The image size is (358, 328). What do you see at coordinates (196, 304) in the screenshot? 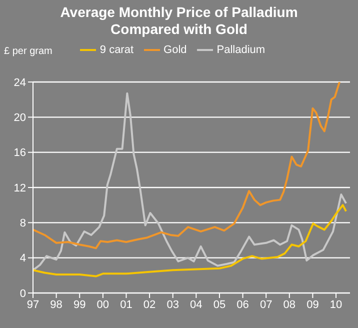
I see `x-tick-label: 04` at bounding box center [196, 304].